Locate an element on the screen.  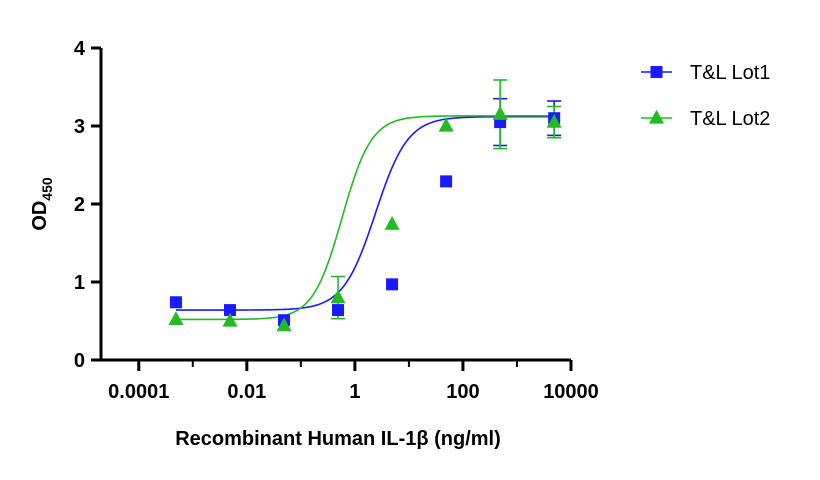
y-axis-title: OD450 is located at coordinates (42, 204).